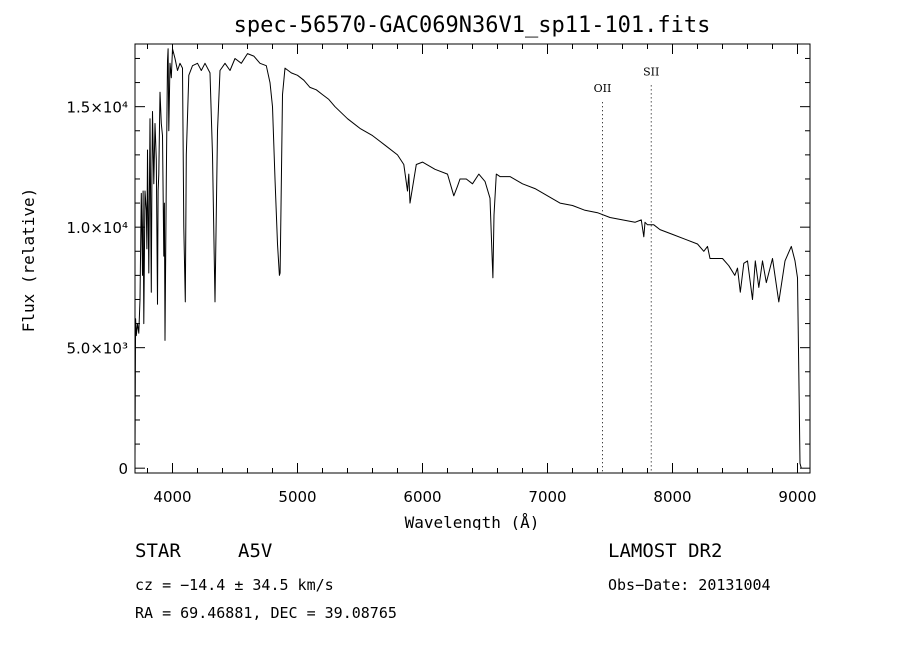 This screenshot has height=650, width=900. What do you see at coordinates (672, 497) in the screenshot?
I see `x-tick-label: 8000` at bounding box center [672, 497].